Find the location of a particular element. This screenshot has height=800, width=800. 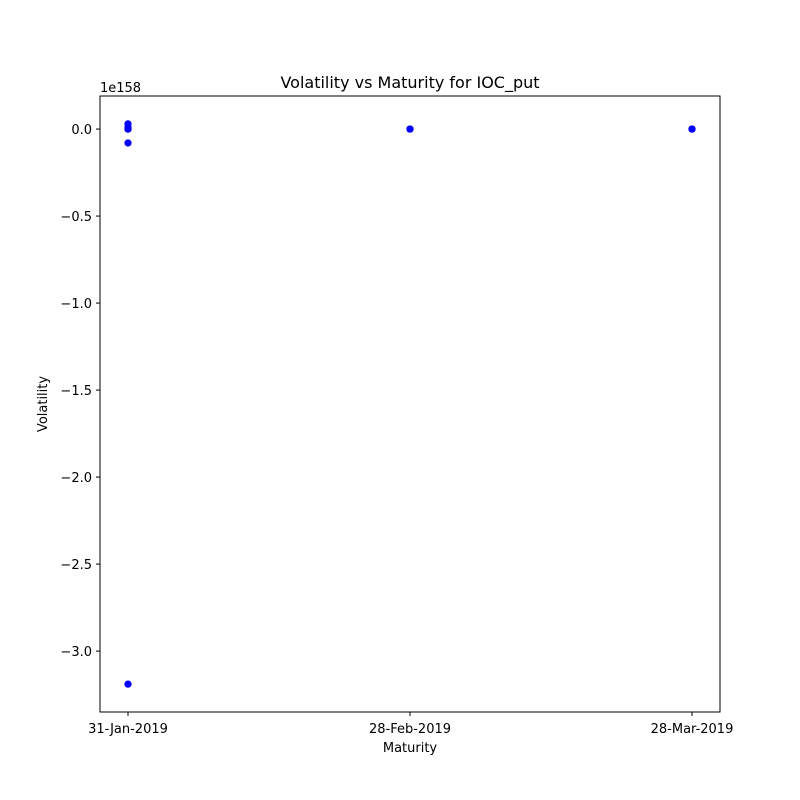

y-tick-label: −3.0 is located at coordinates (76, 652).